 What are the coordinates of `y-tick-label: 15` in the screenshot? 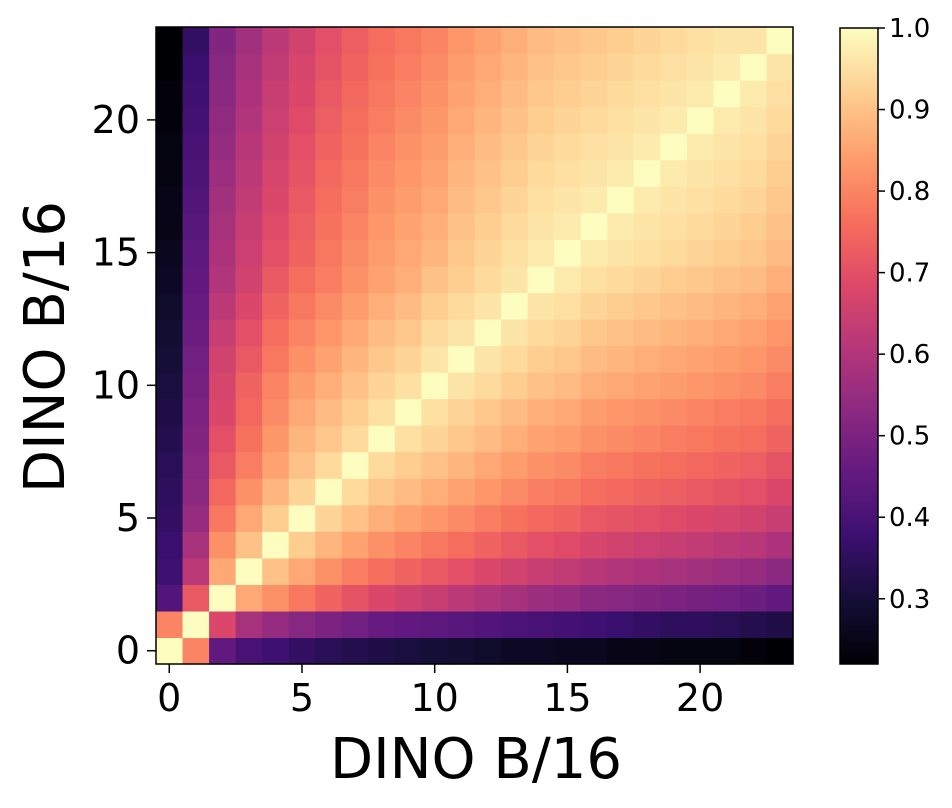 It's located at (116, 253).